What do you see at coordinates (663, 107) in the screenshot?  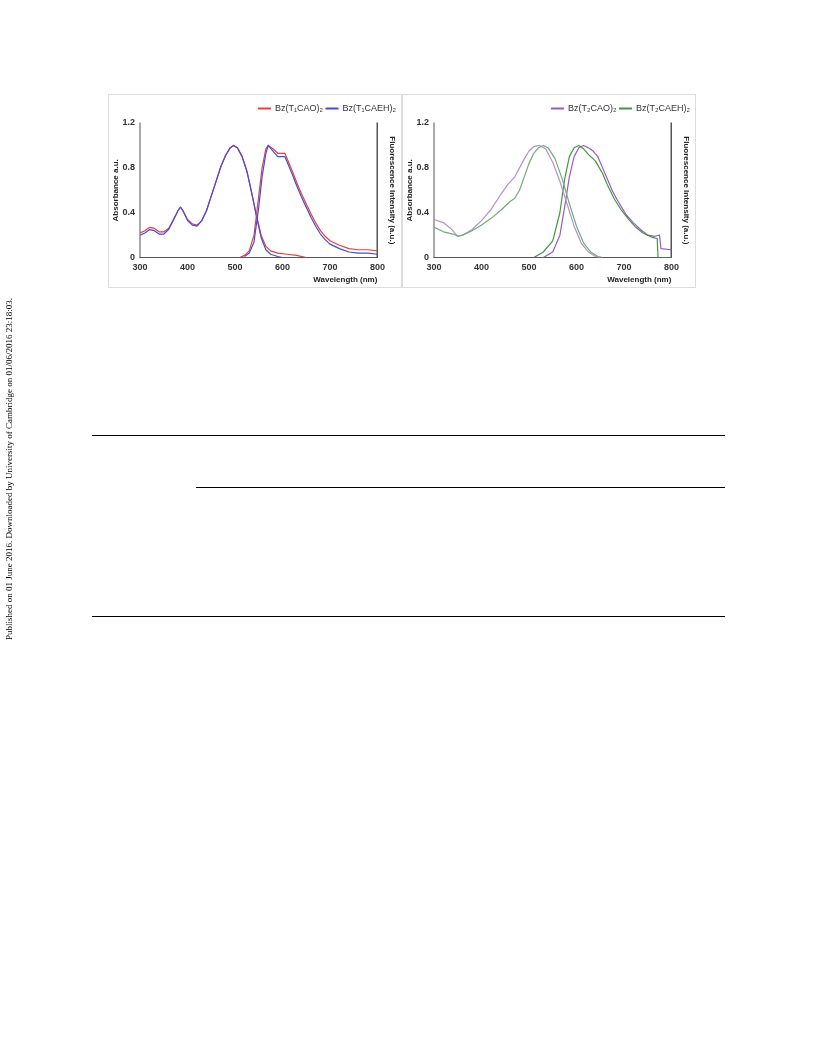 I see `legend-label: Bz(T₂CAEH)₂` at bounding box center [663, 107].